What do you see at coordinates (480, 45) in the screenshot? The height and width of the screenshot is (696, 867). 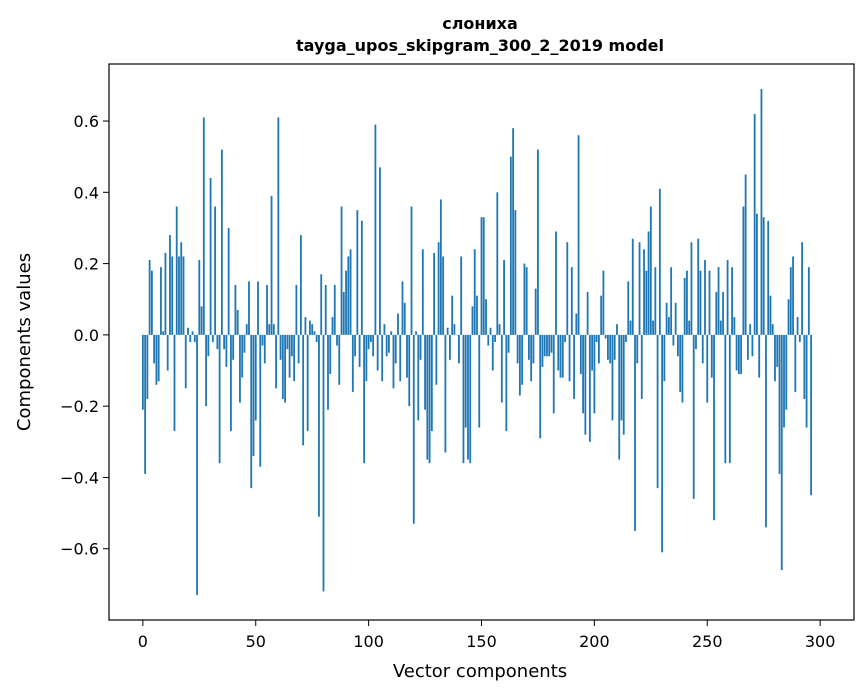 I see `chart-subtitle: tayga_upos_skipgram_300_2_2019 model` at bounding box center [480, 45].